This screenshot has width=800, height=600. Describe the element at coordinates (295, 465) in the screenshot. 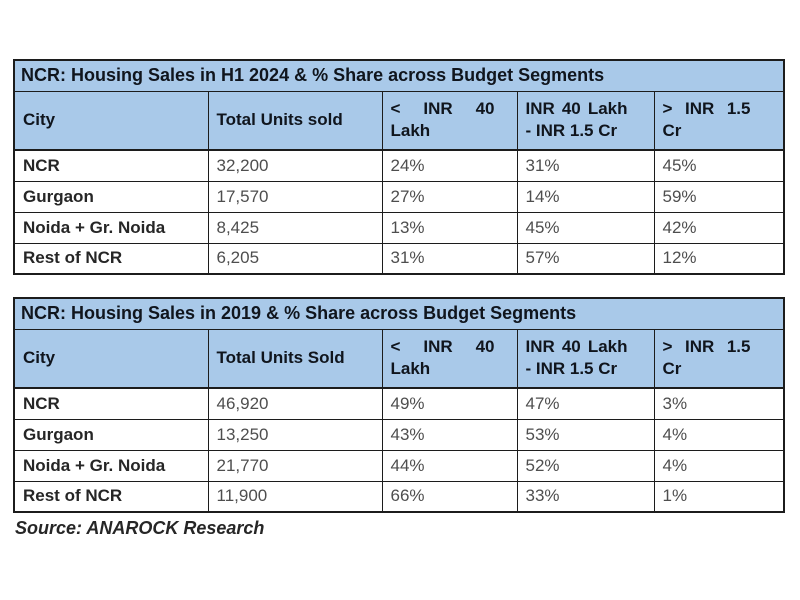

I see `cell-total-units: 21,770` at that location.